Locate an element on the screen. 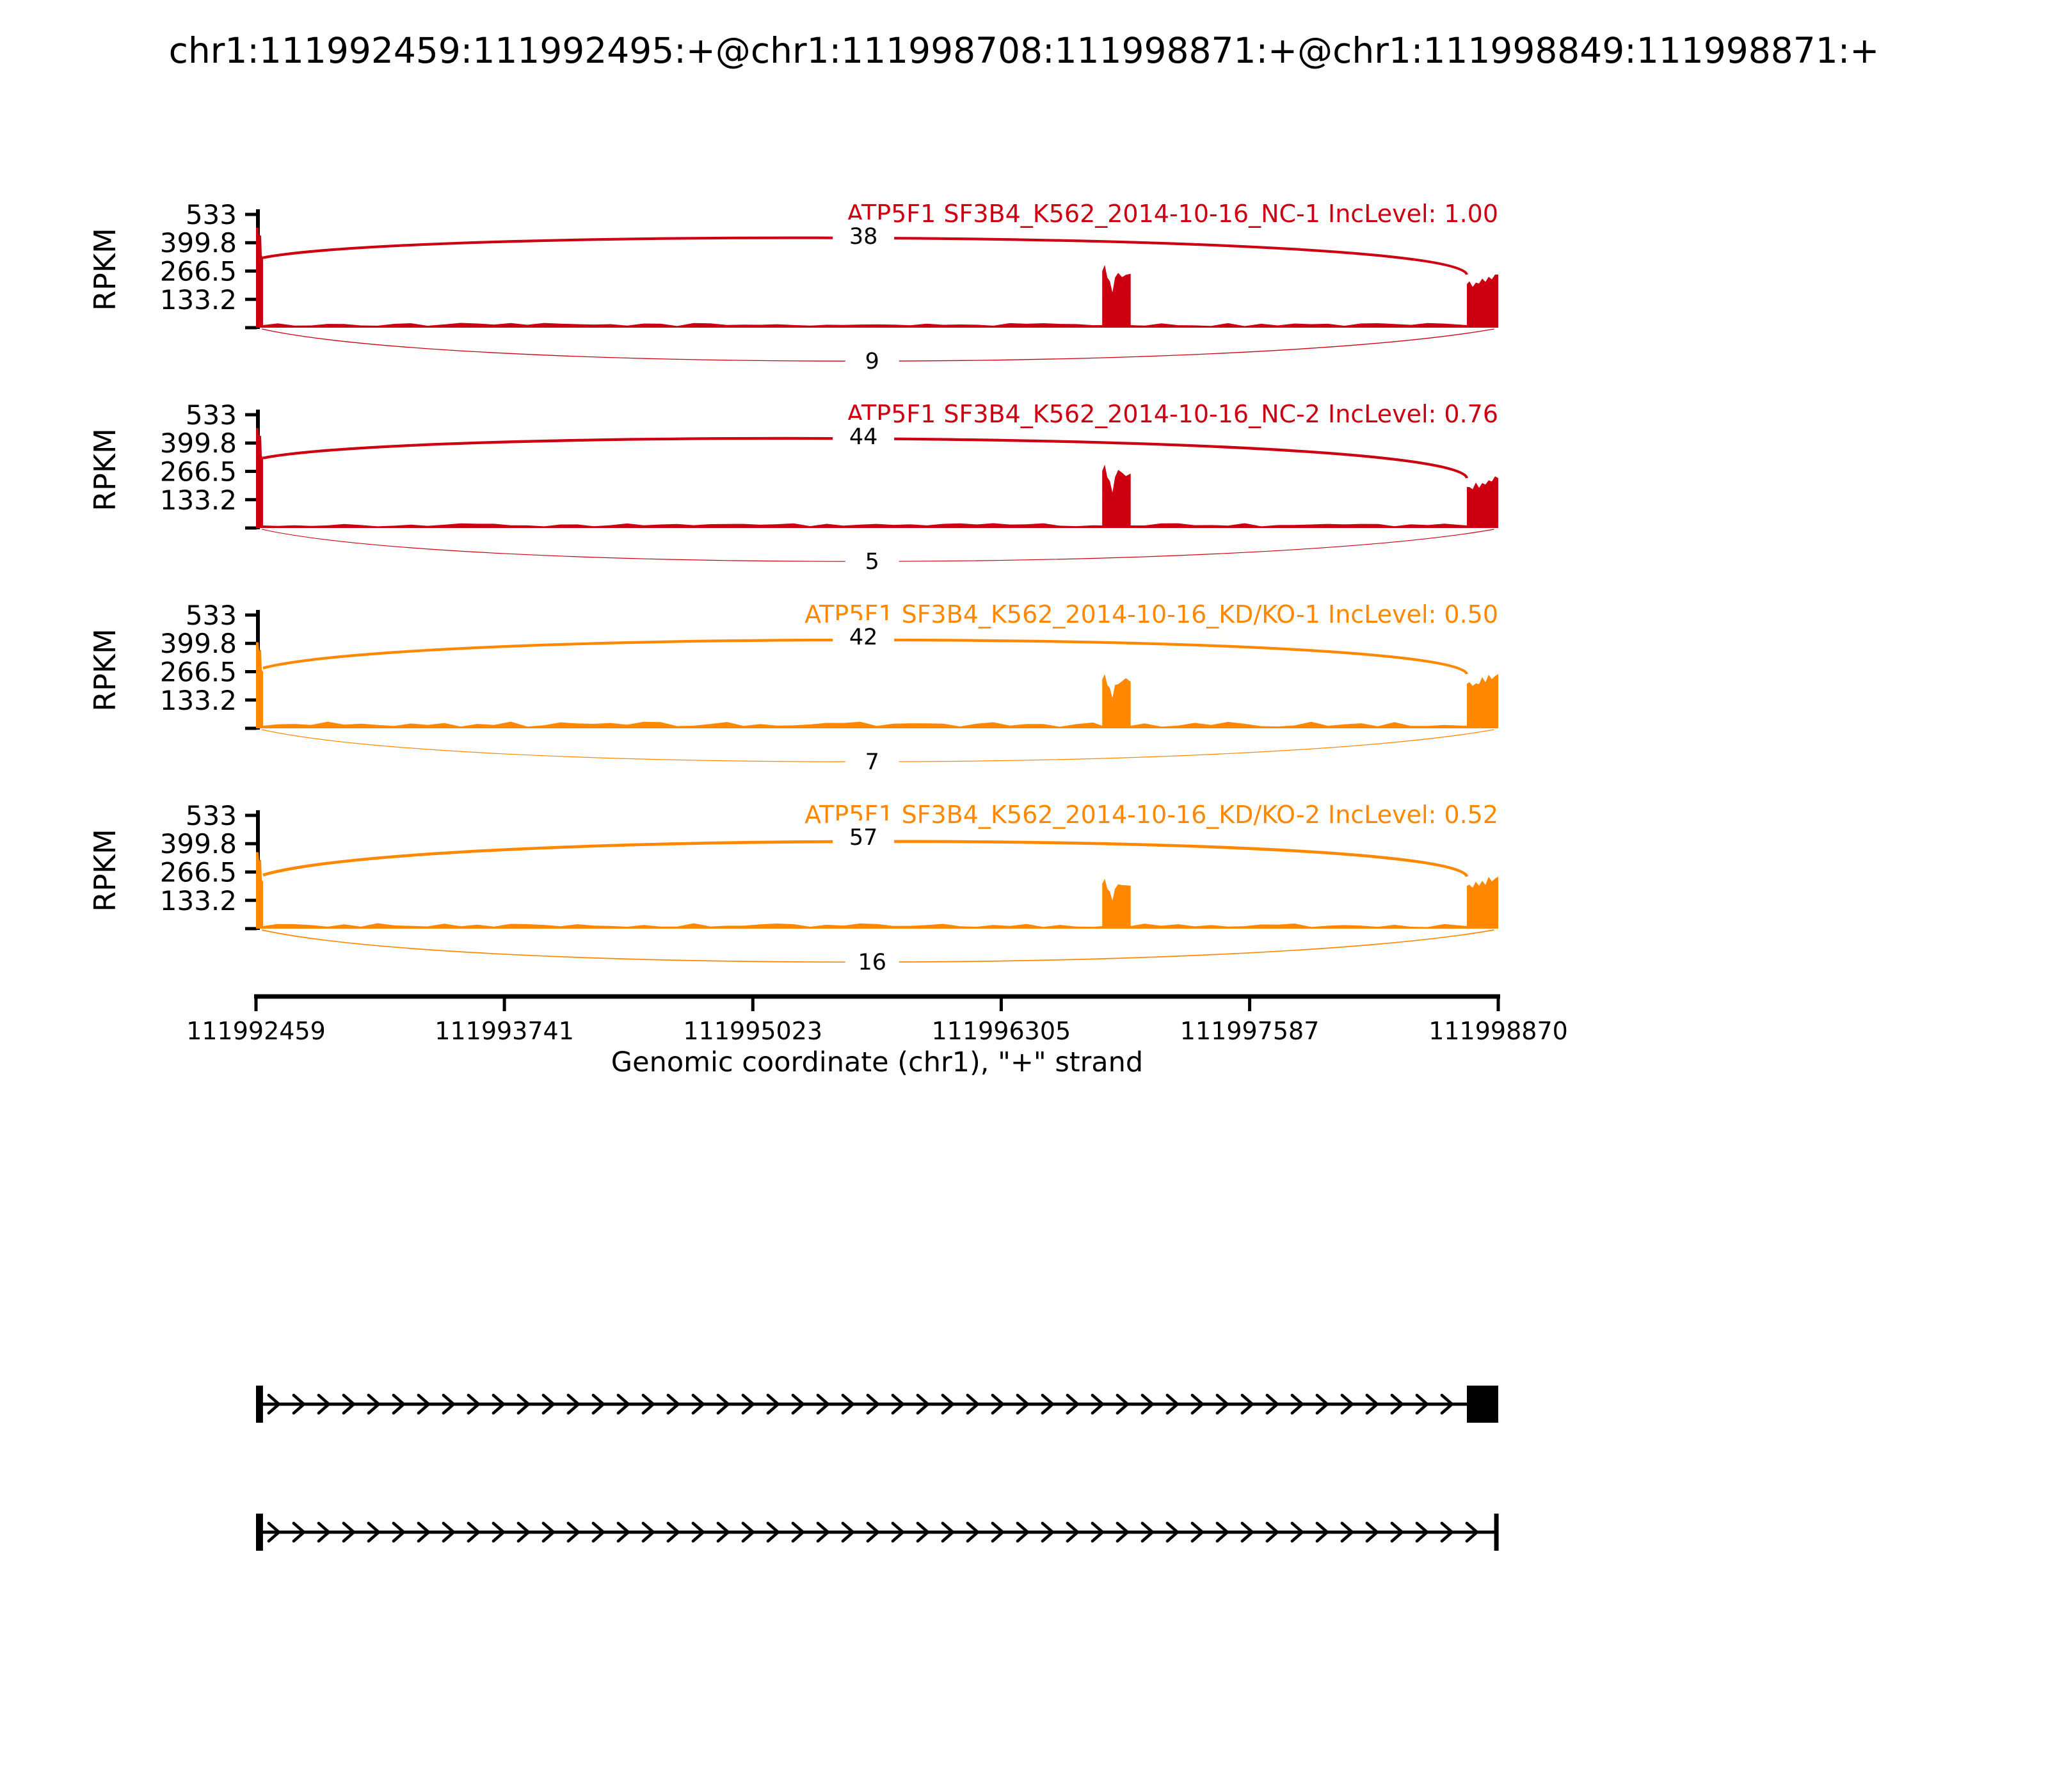 The image size is (2048, 1792). x-tick-label: 111996305 is located at coordinates (1001, 1031).